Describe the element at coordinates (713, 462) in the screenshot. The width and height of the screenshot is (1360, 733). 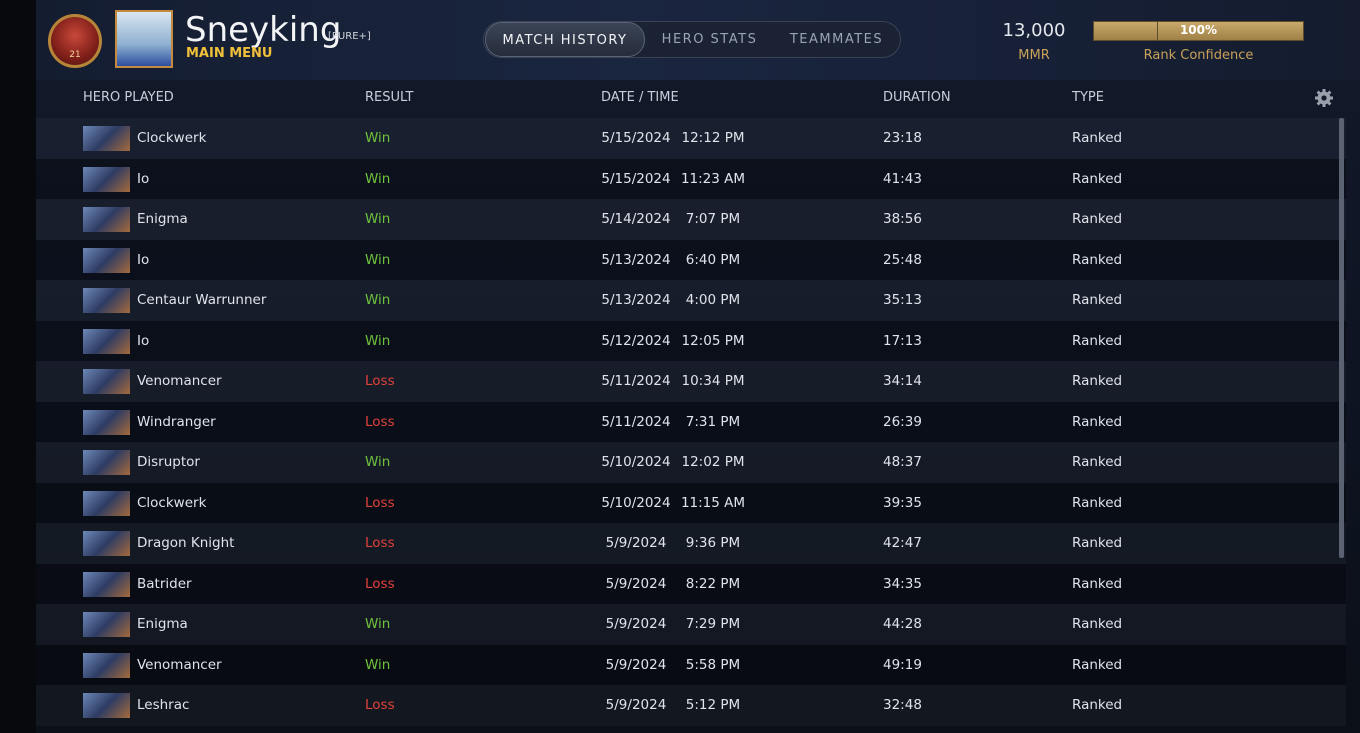
I see `match-time: 12:02 PM` at that location.